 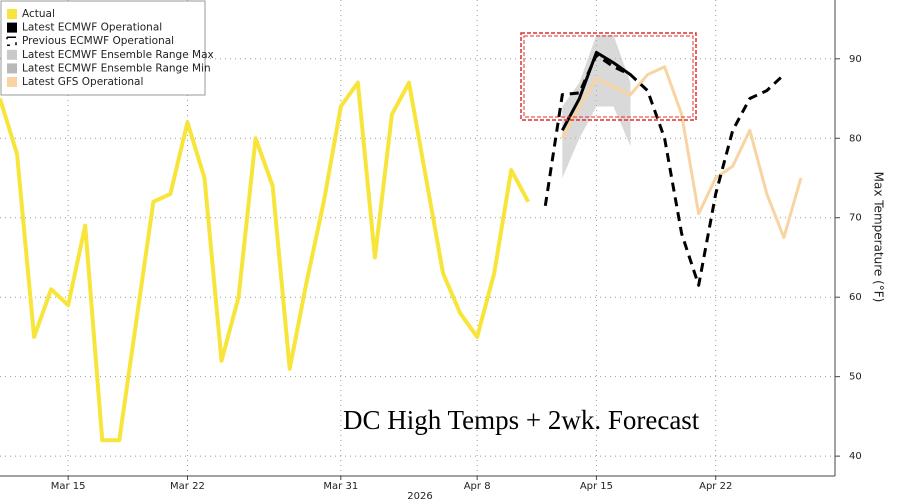 I want to click on legend-label: Latest GFS Operational, so click(x=82, y=82).